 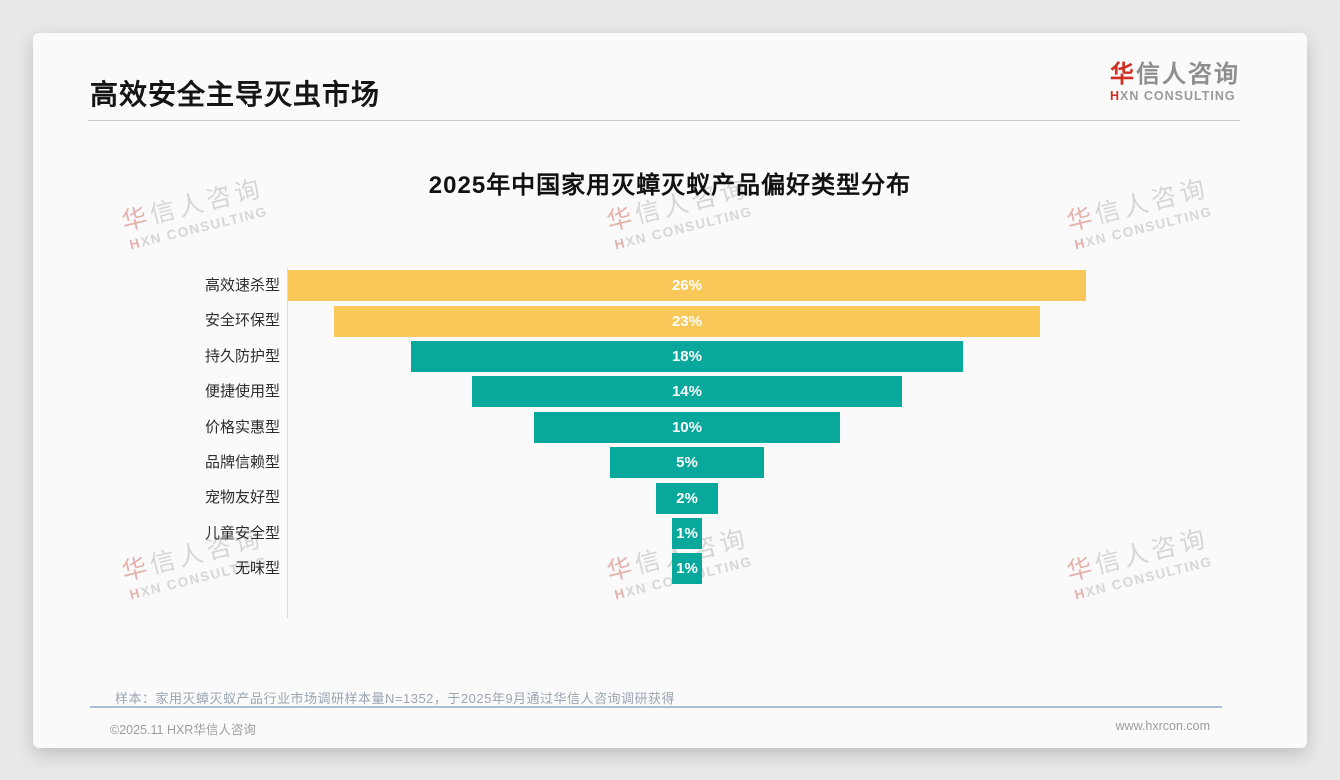 I want to click on funnel-bar: 18%, so click(x=687, y=356).